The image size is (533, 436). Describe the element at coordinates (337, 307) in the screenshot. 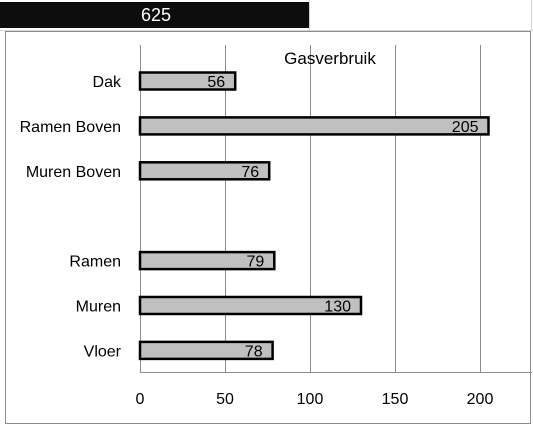

I see `data-label: 130` at that location.